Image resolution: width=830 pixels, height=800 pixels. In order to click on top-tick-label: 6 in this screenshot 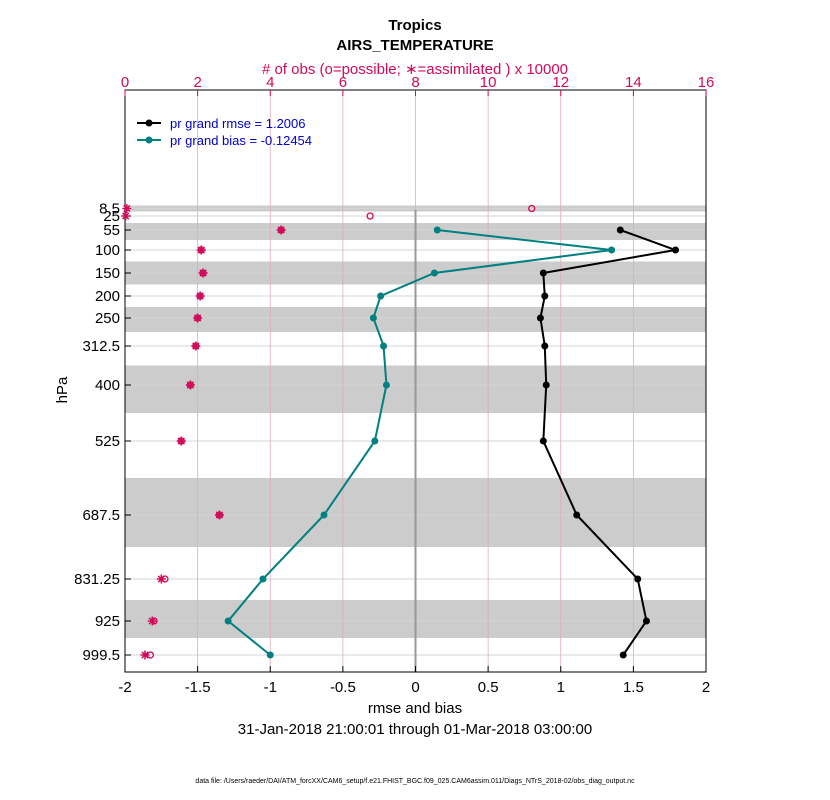, I will do `click(343, 82)`.